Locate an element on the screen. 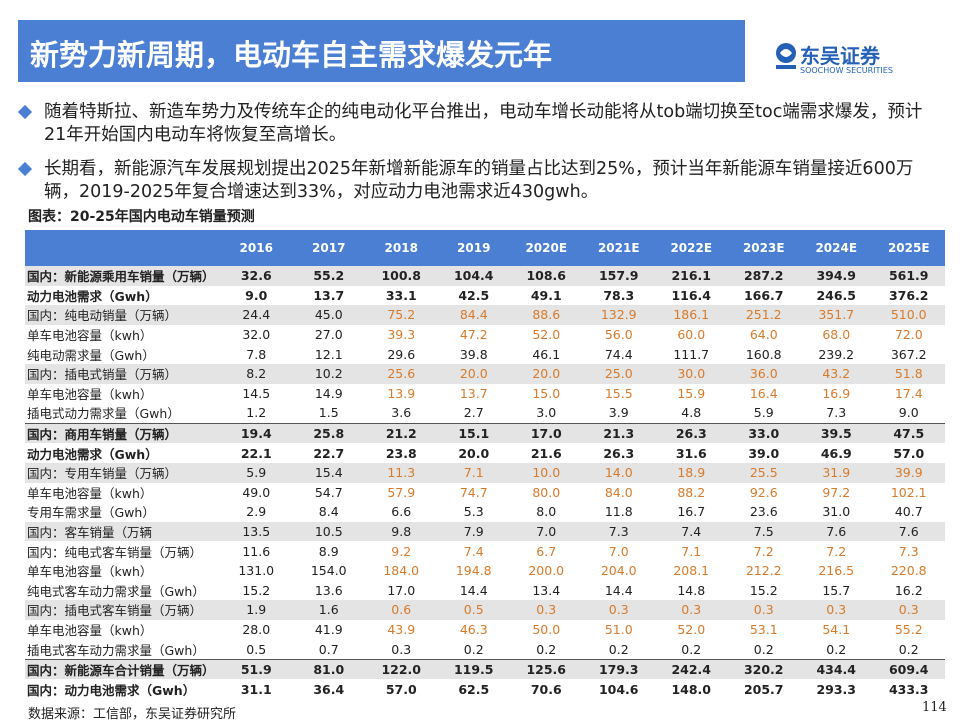 The height and width of the screenshot is (722, 960). table-cell: 42.5 is located at coordinates (474, 295).